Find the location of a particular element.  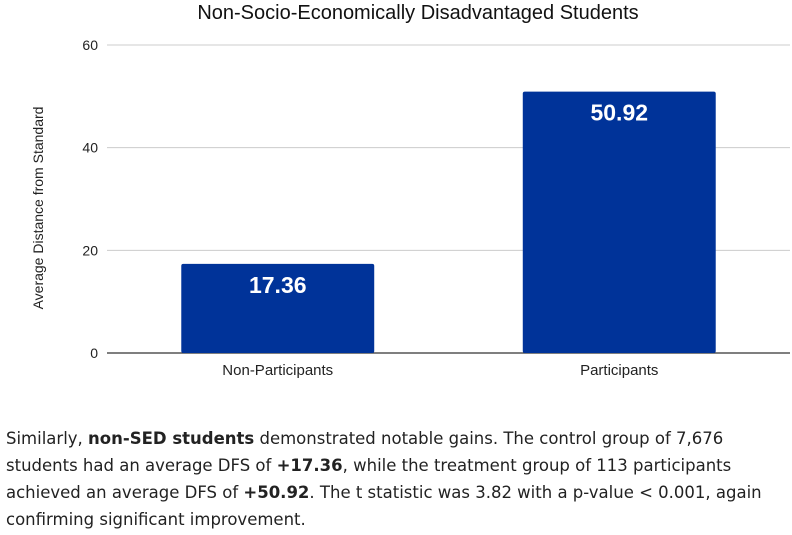

y-tick-label: 40 is located at coordinates (90, 148).